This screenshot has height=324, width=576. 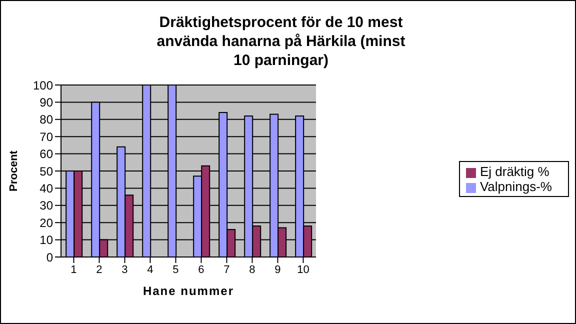 I want to click on y-tick-label: 80, so click(x=47, y=119).